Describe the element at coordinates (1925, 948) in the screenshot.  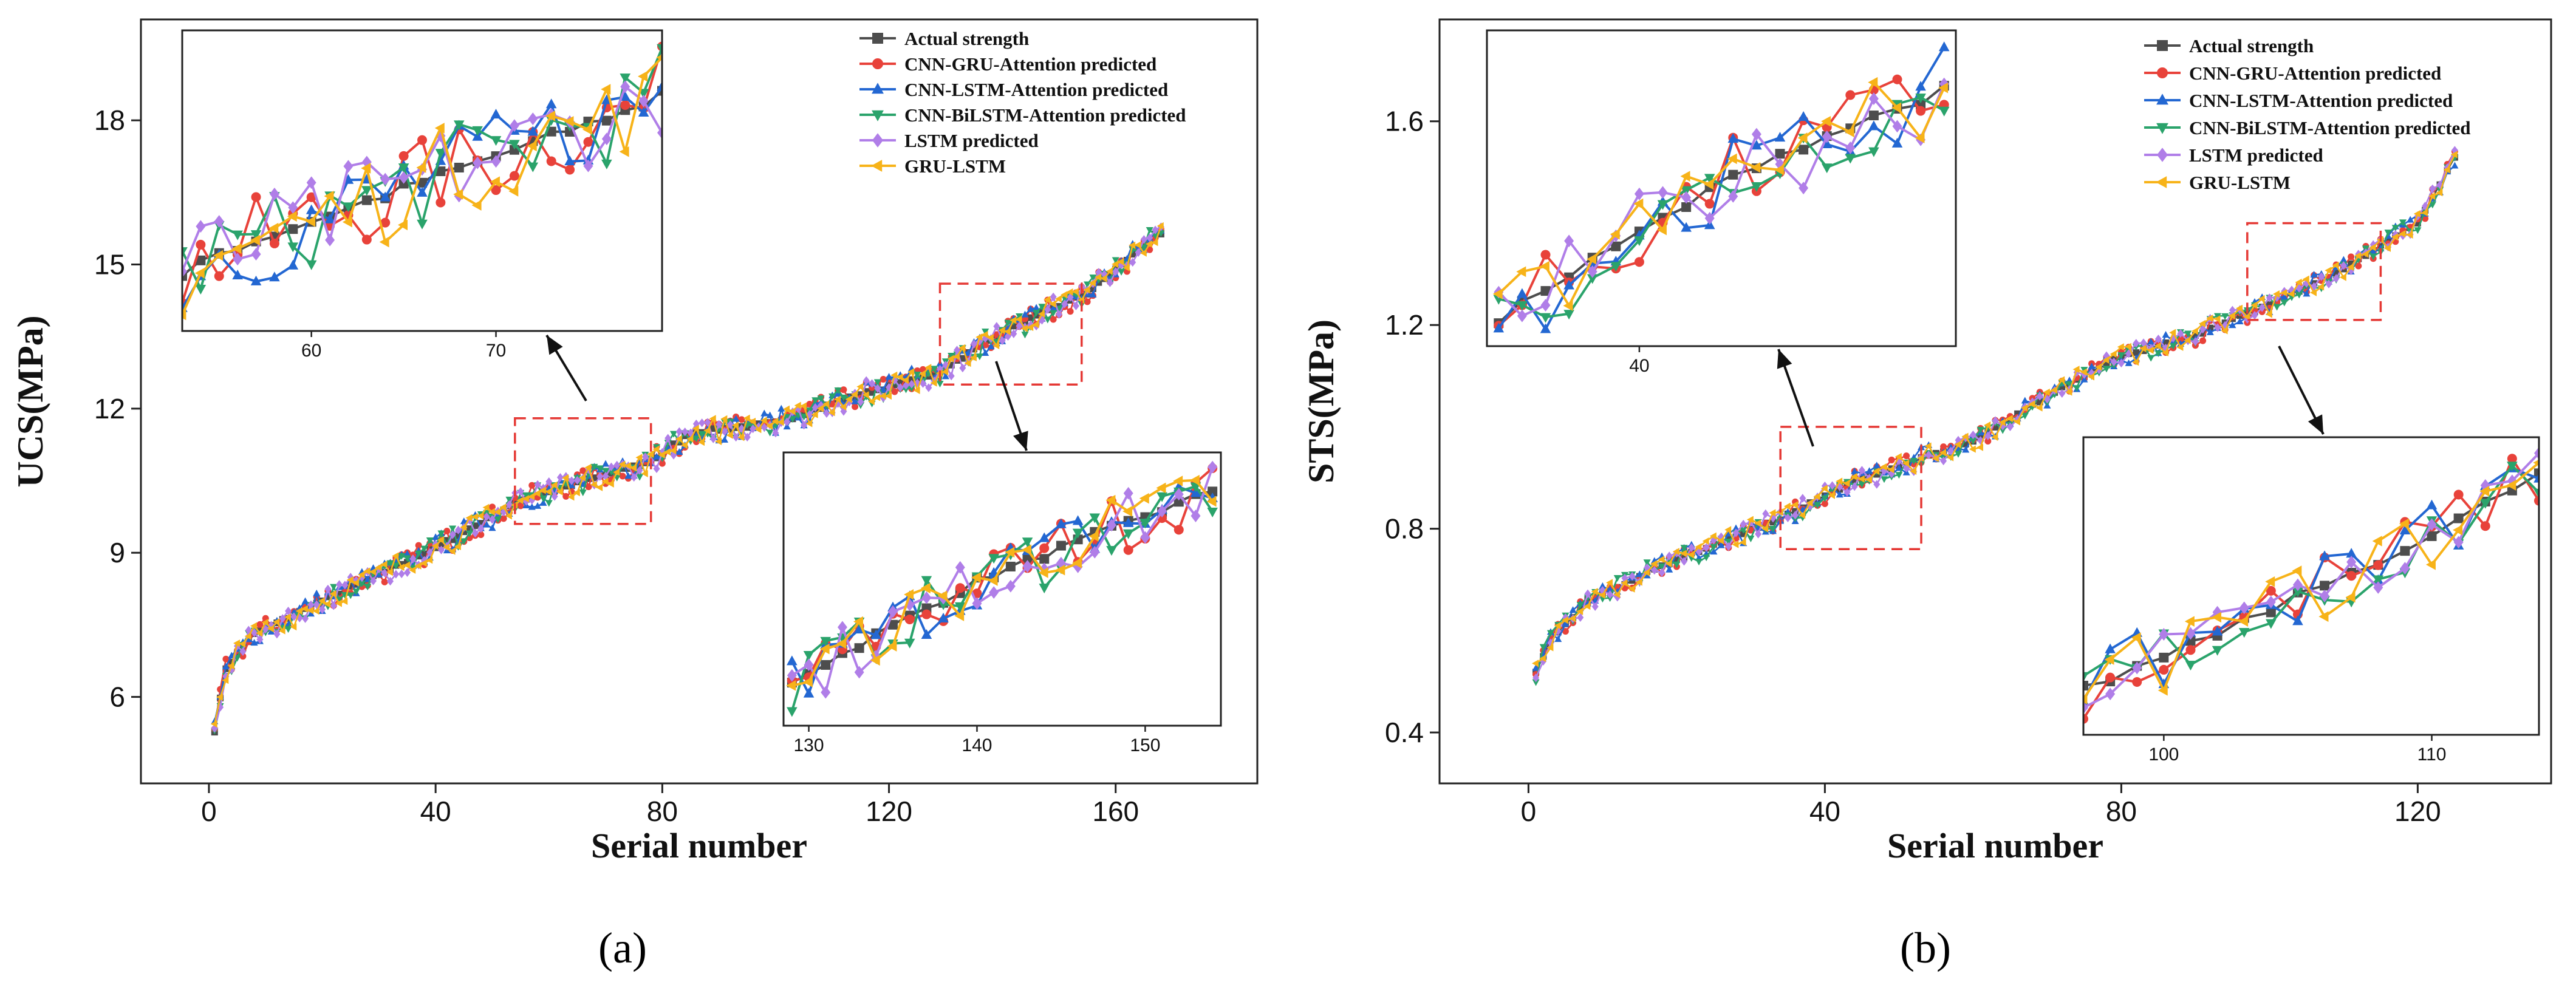
I see `caption-b: (b)` at that location.